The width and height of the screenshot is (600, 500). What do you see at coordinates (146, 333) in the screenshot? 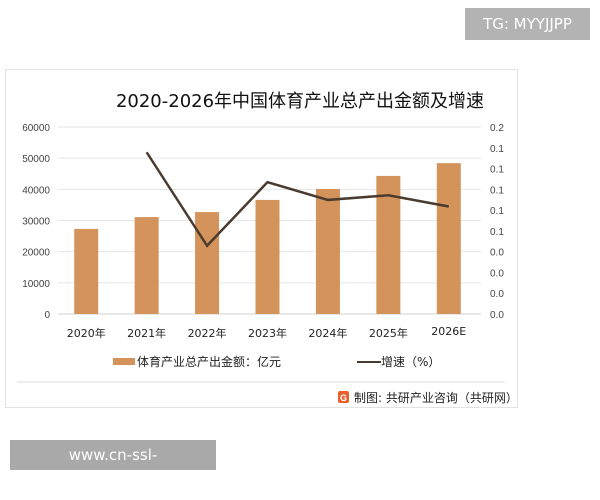
I see `x-tick-label: 2021年` at bounding box center [146, 333].